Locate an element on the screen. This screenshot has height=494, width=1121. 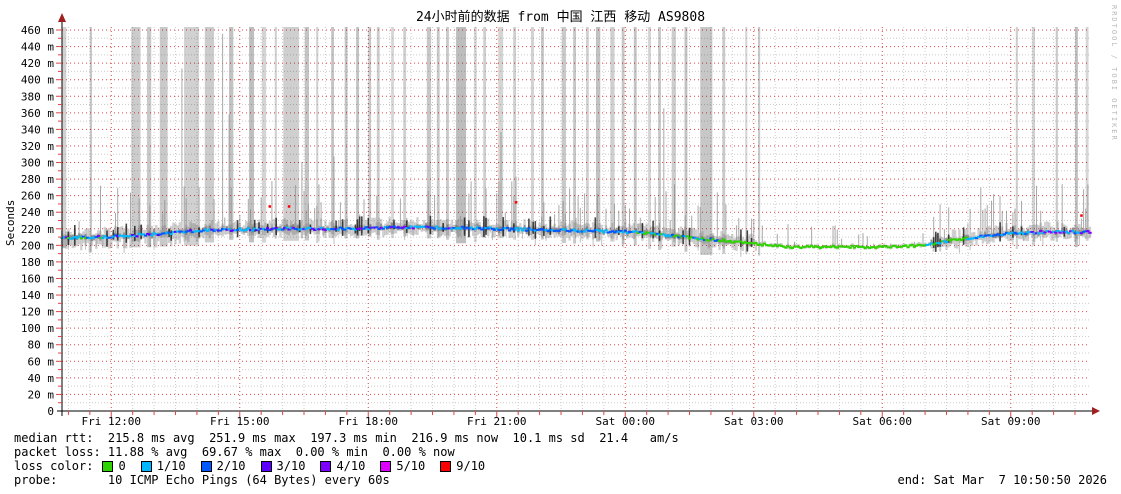
loss-legend-label: 1/10 is located at coordinates (171, 466).